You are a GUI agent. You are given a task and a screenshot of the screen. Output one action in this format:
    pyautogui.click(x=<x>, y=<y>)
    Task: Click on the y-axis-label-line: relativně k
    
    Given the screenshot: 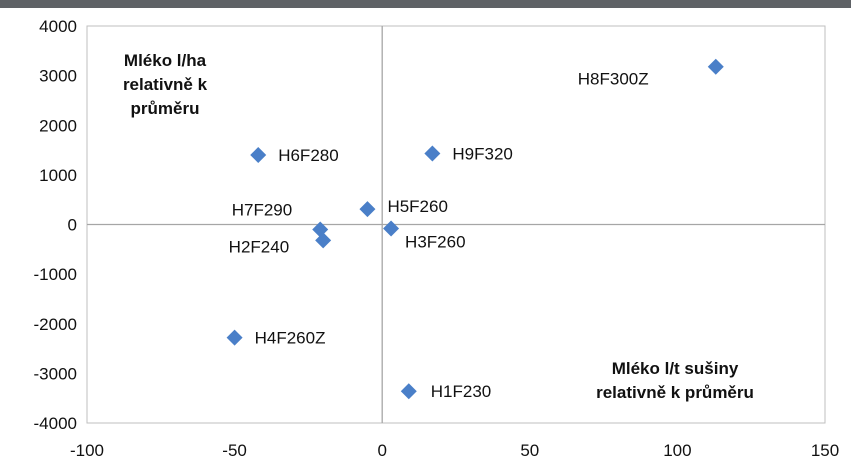 What is the action you would take?
    pyautogui.click(x=165, y=84)
    